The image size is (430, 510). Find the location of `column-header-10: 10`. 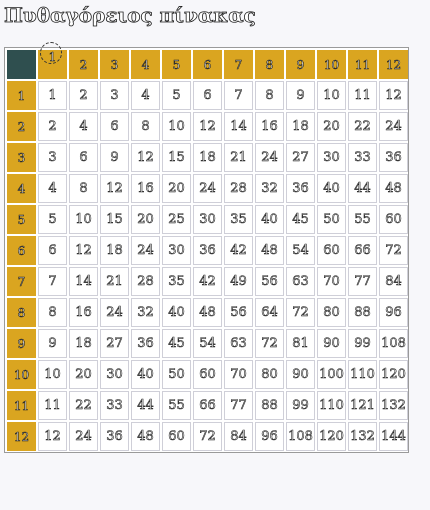

column-header-10: 10 is located at coordinates (331, 64).